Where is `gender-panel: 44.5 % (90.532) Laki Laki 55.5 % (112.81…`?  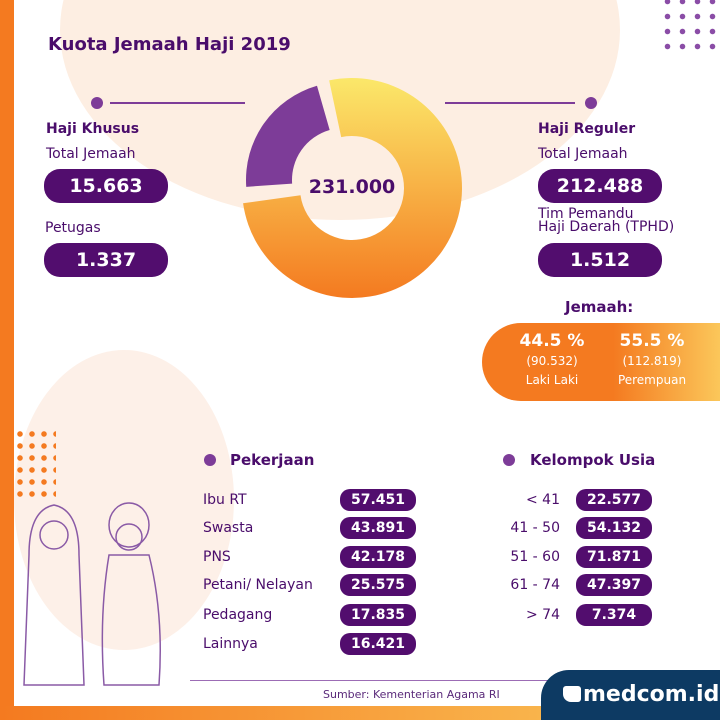 gender-panel: 44.5 % (90.532) Laki Laki 55.5 % (112.81… is located at coordinates (601, 362).